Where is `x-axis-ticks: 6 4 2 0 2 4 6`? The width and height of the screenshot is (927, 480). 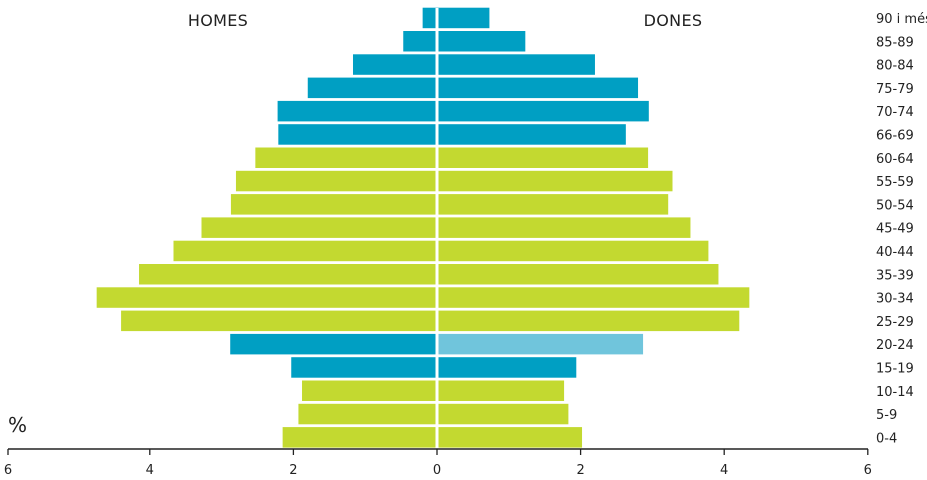
x-axis-ticks: 6 4 2 0 2 4 6 is located at coordinates (438, 463).